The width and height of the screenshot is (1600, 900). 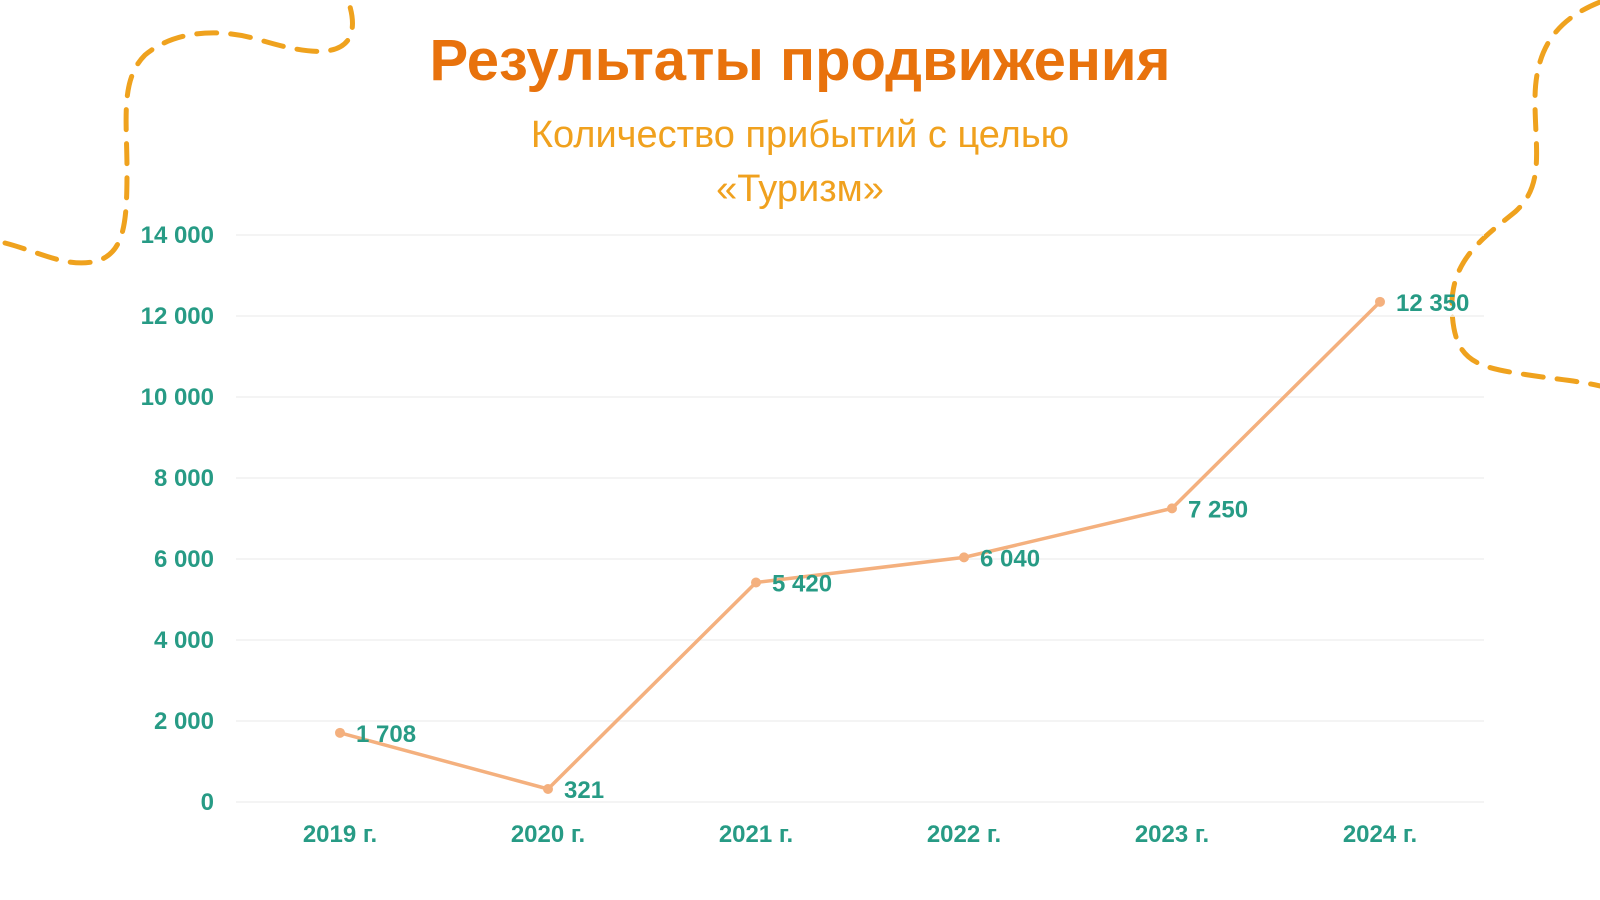 What do you see at coordinates (340, 834) in the screenshot?
I see `x-tick-label: 2019 г.` at bounding box center [340, 834].